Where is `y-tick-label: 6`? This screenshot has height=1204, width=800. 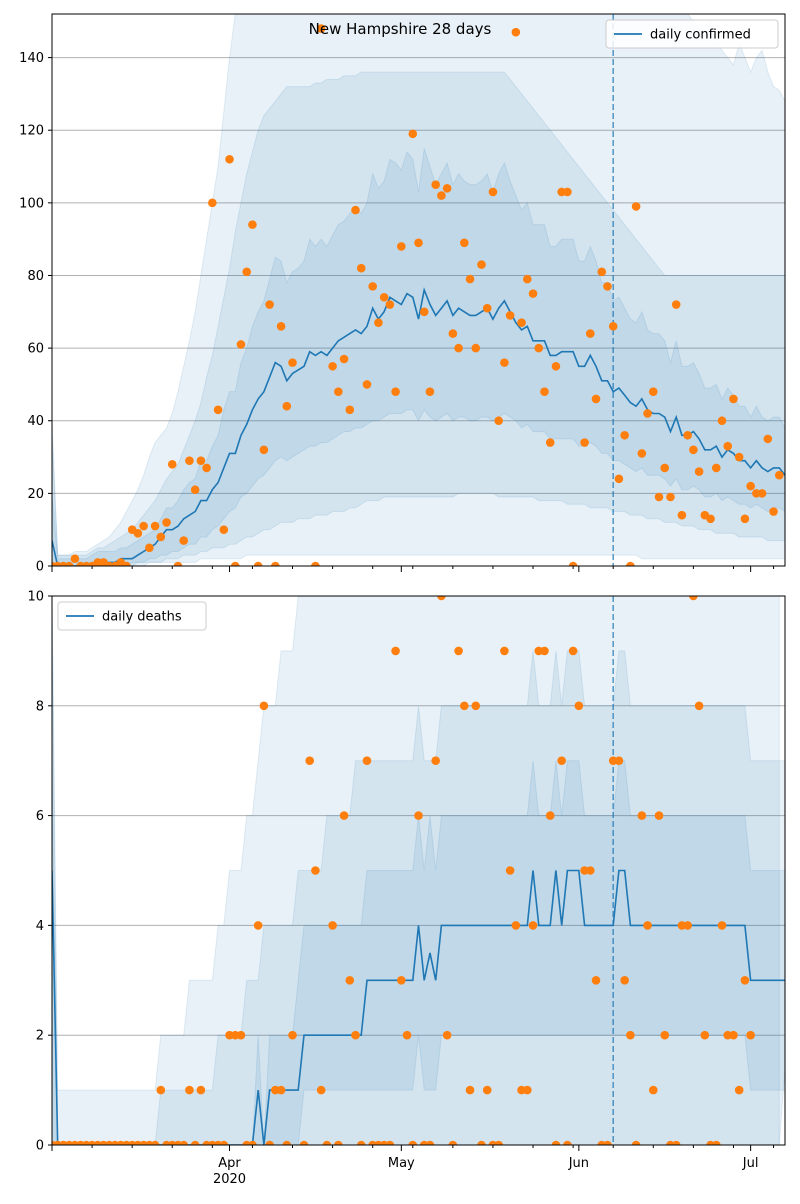
y-tick-label: 6 is located at coordinates (40, 816).